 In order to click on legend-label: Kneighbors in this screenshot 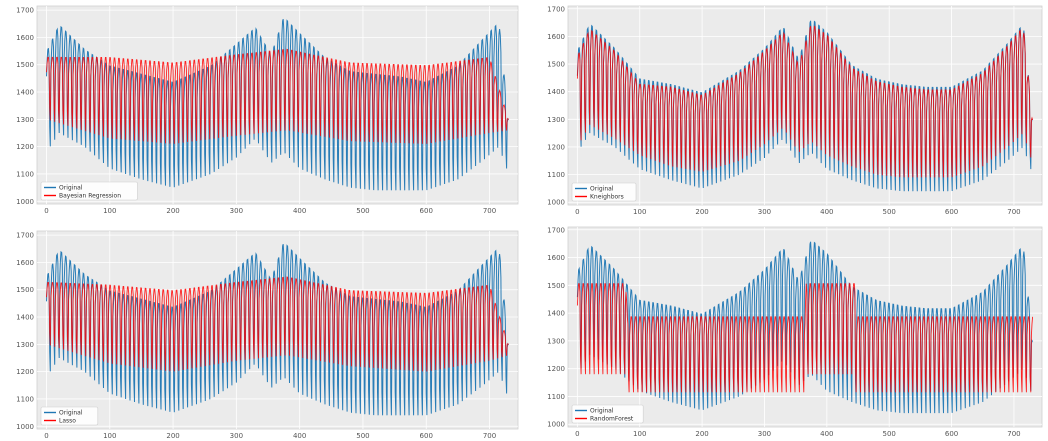, I will do `click(607, 197)`.